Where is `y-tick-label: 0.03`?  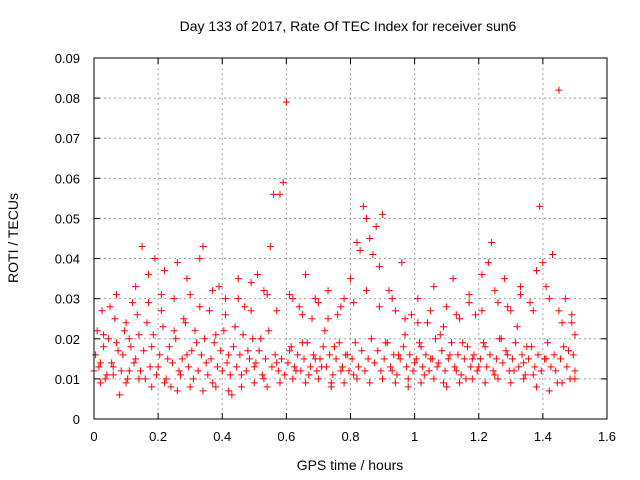
y-tick-label: 0.03 is located at coordinates (67, 299).